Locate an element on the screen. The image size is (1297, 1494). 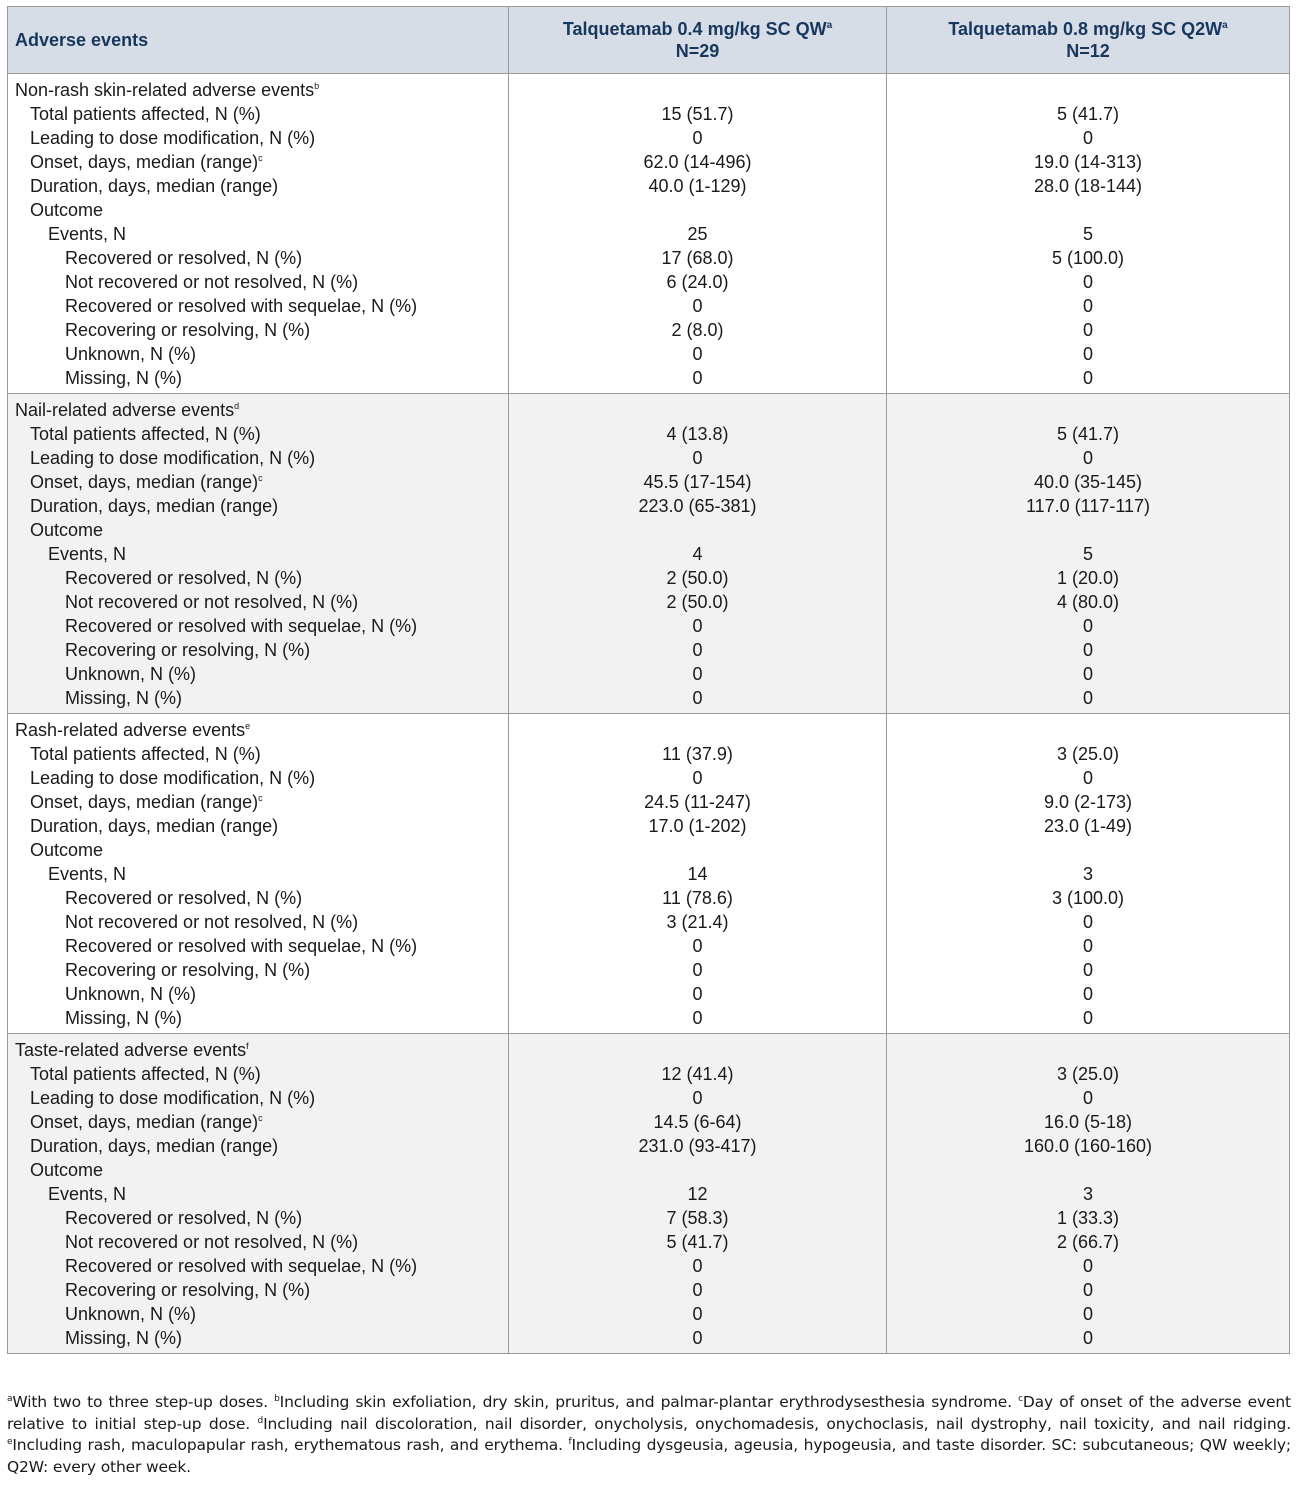
row-label: Recovering or resolving, N (%) is located at coordinates (258, 970).